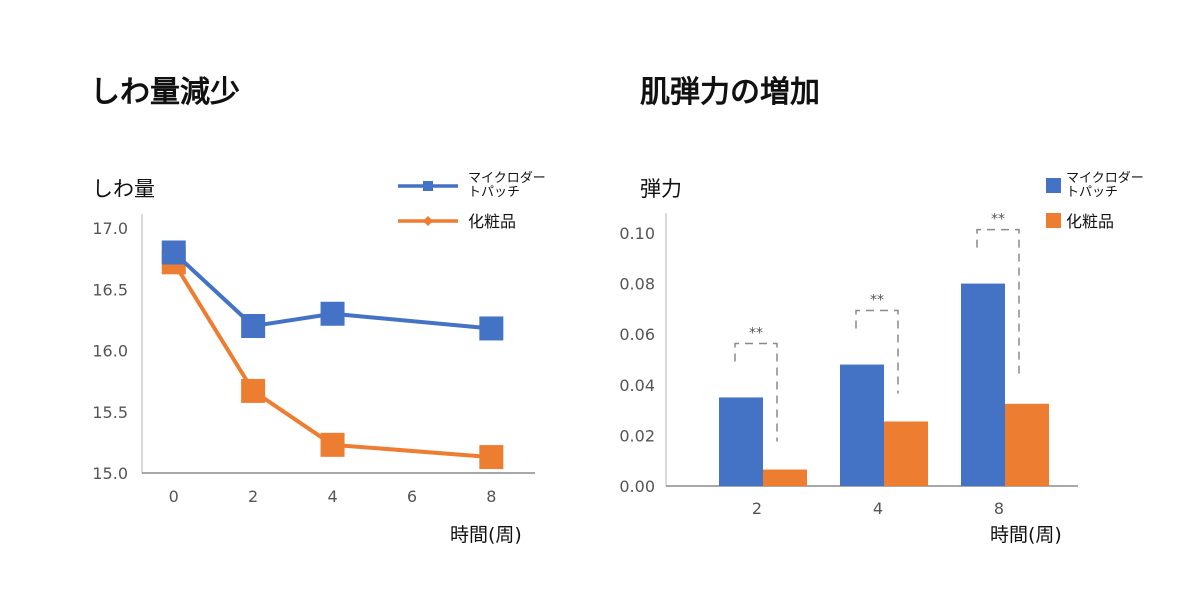 Image resolution: width=1198 pixels, height=600 pixels. Describe the element at coordinates (730, 92) in the screenshot. I see `bar-chart-title: 肌弾力の増加` at that location.